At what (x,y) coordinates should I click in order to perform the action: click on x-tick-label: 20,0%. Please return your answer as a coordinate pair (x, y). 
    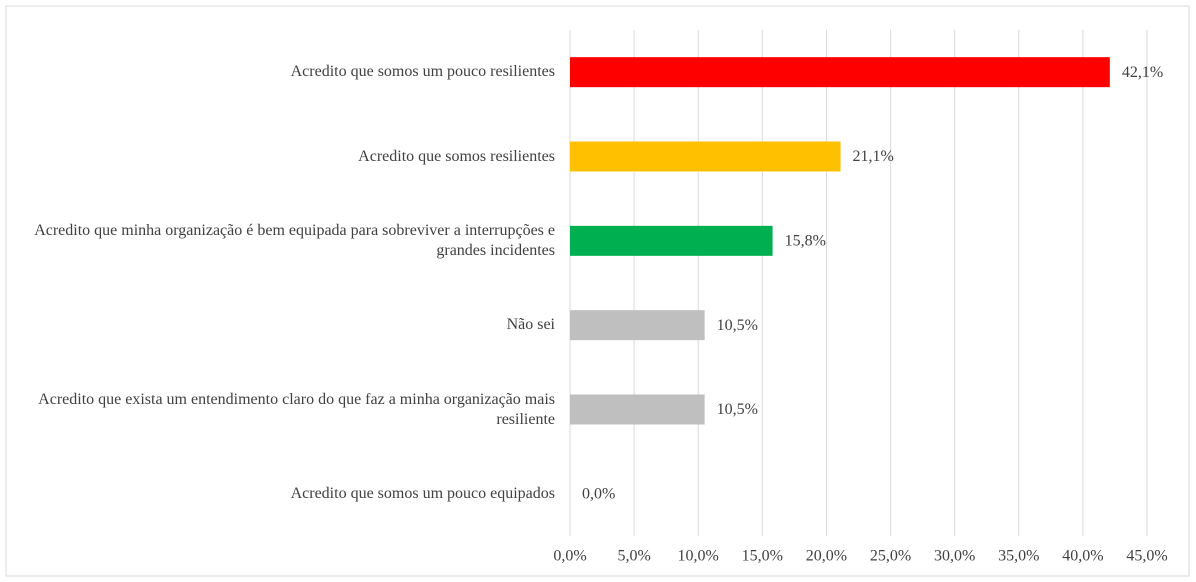
    Looking at the image, I should click on (826, 556).